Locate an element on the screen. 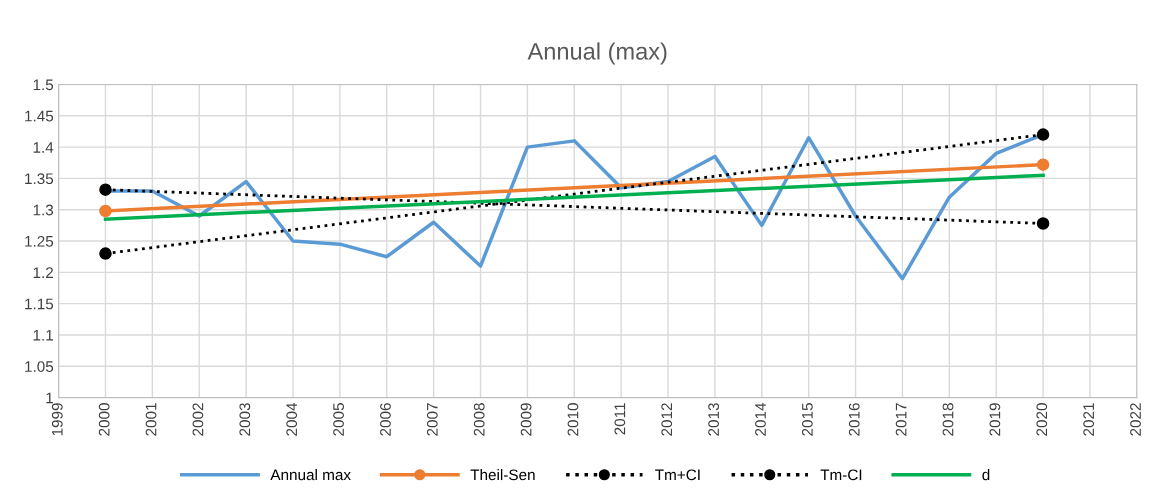 Image resolution: width=1172 pixels, height=497 pixels. x-tick-label: 2019 is located at coordinates (995, 419).